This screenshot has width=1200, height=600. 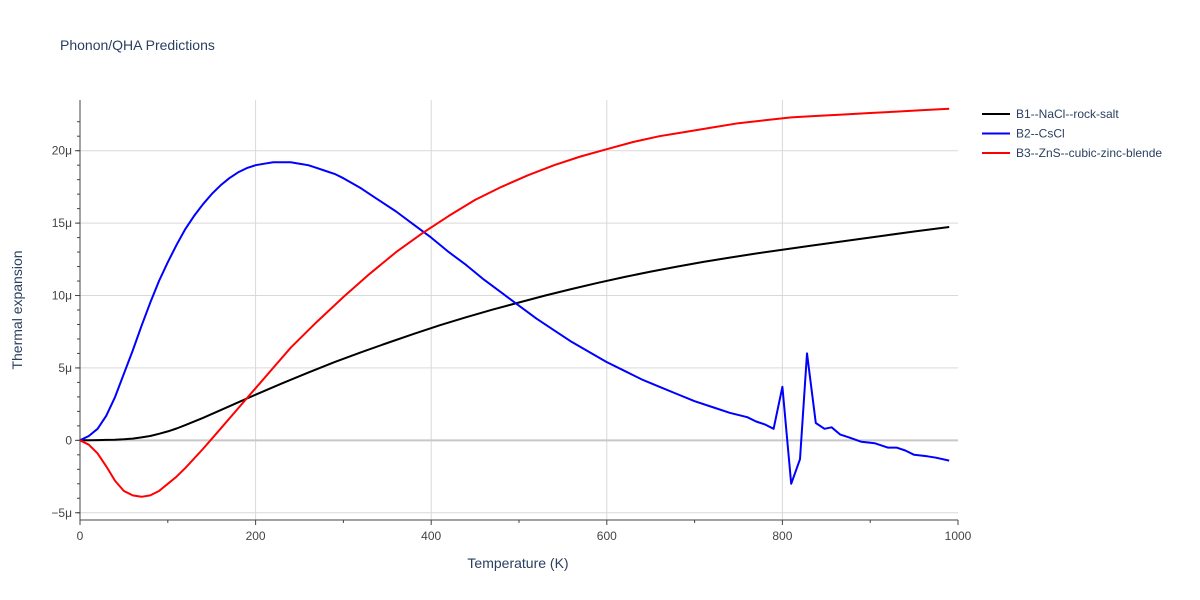 What do you see at coordinates (137, 45) in the screenshot?
I see `chart-title: Phonon/QHA Predictions` at bounding box center [137, 45].